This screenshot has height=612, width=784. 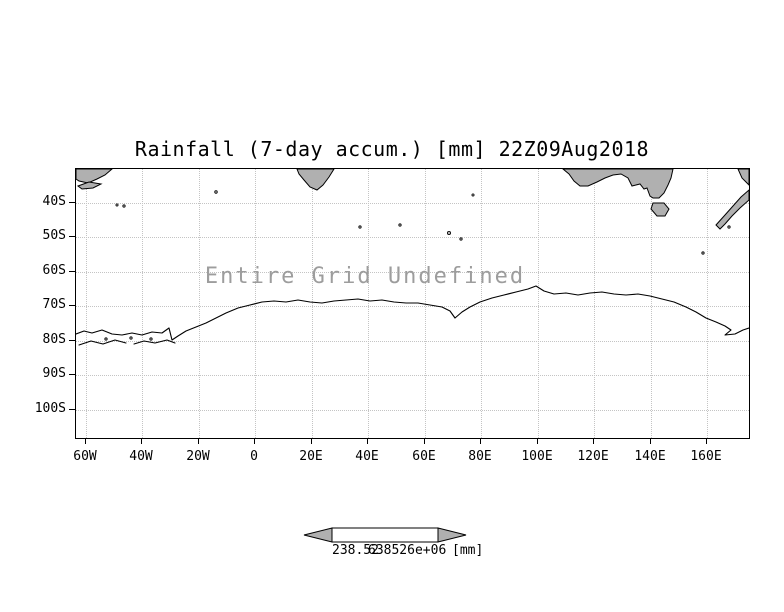 I want to click on colorbar-right-arrow, so click(x=452, y=535).